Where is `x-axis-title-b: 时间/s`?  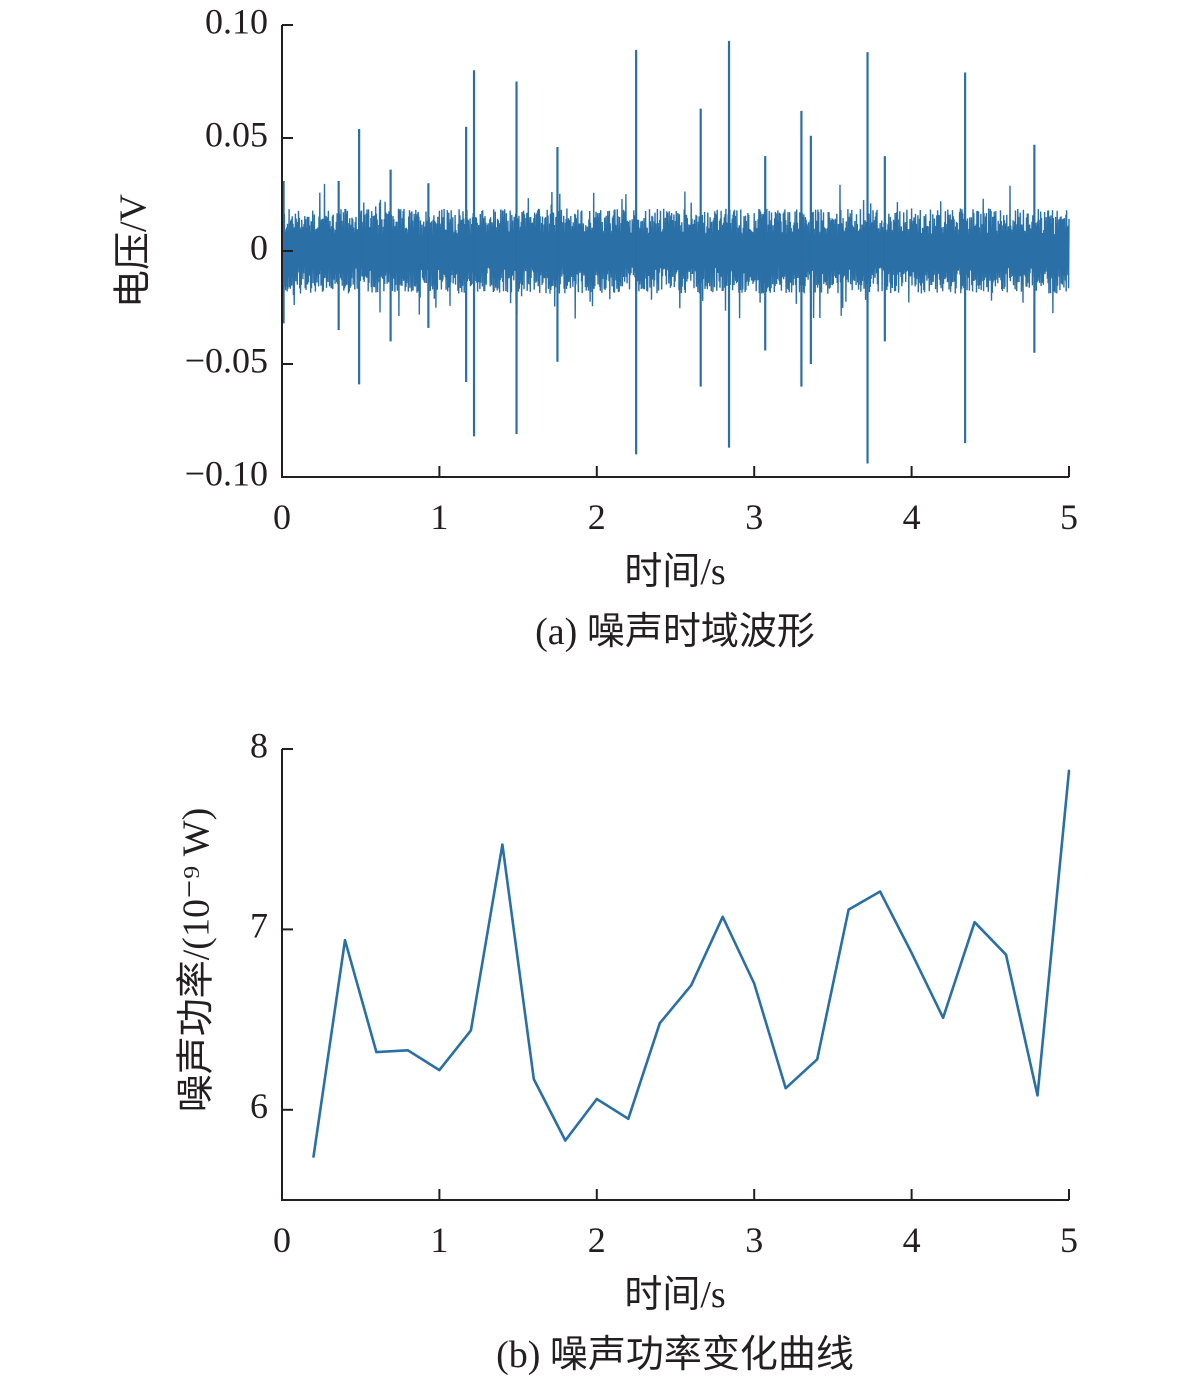 x-axis-title-b: 时间/s is located at coordinates (674, 1295).